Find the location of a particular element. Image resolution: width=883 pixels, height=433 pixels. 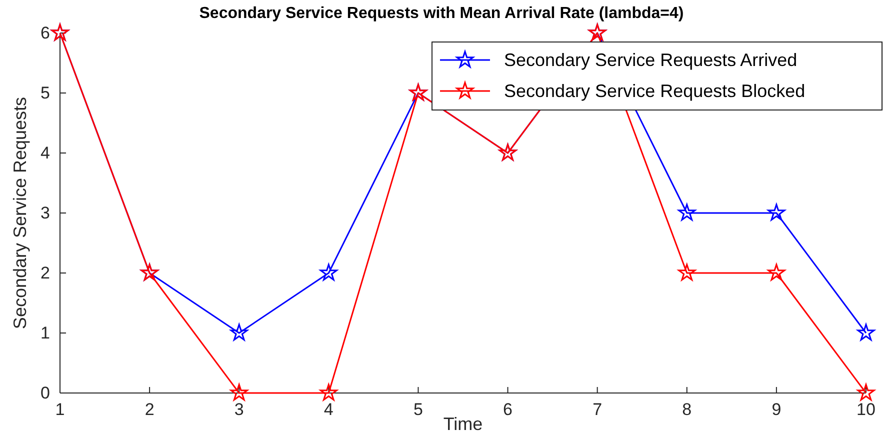

x-tick-label: 10 is located at coordinates (866, 410).